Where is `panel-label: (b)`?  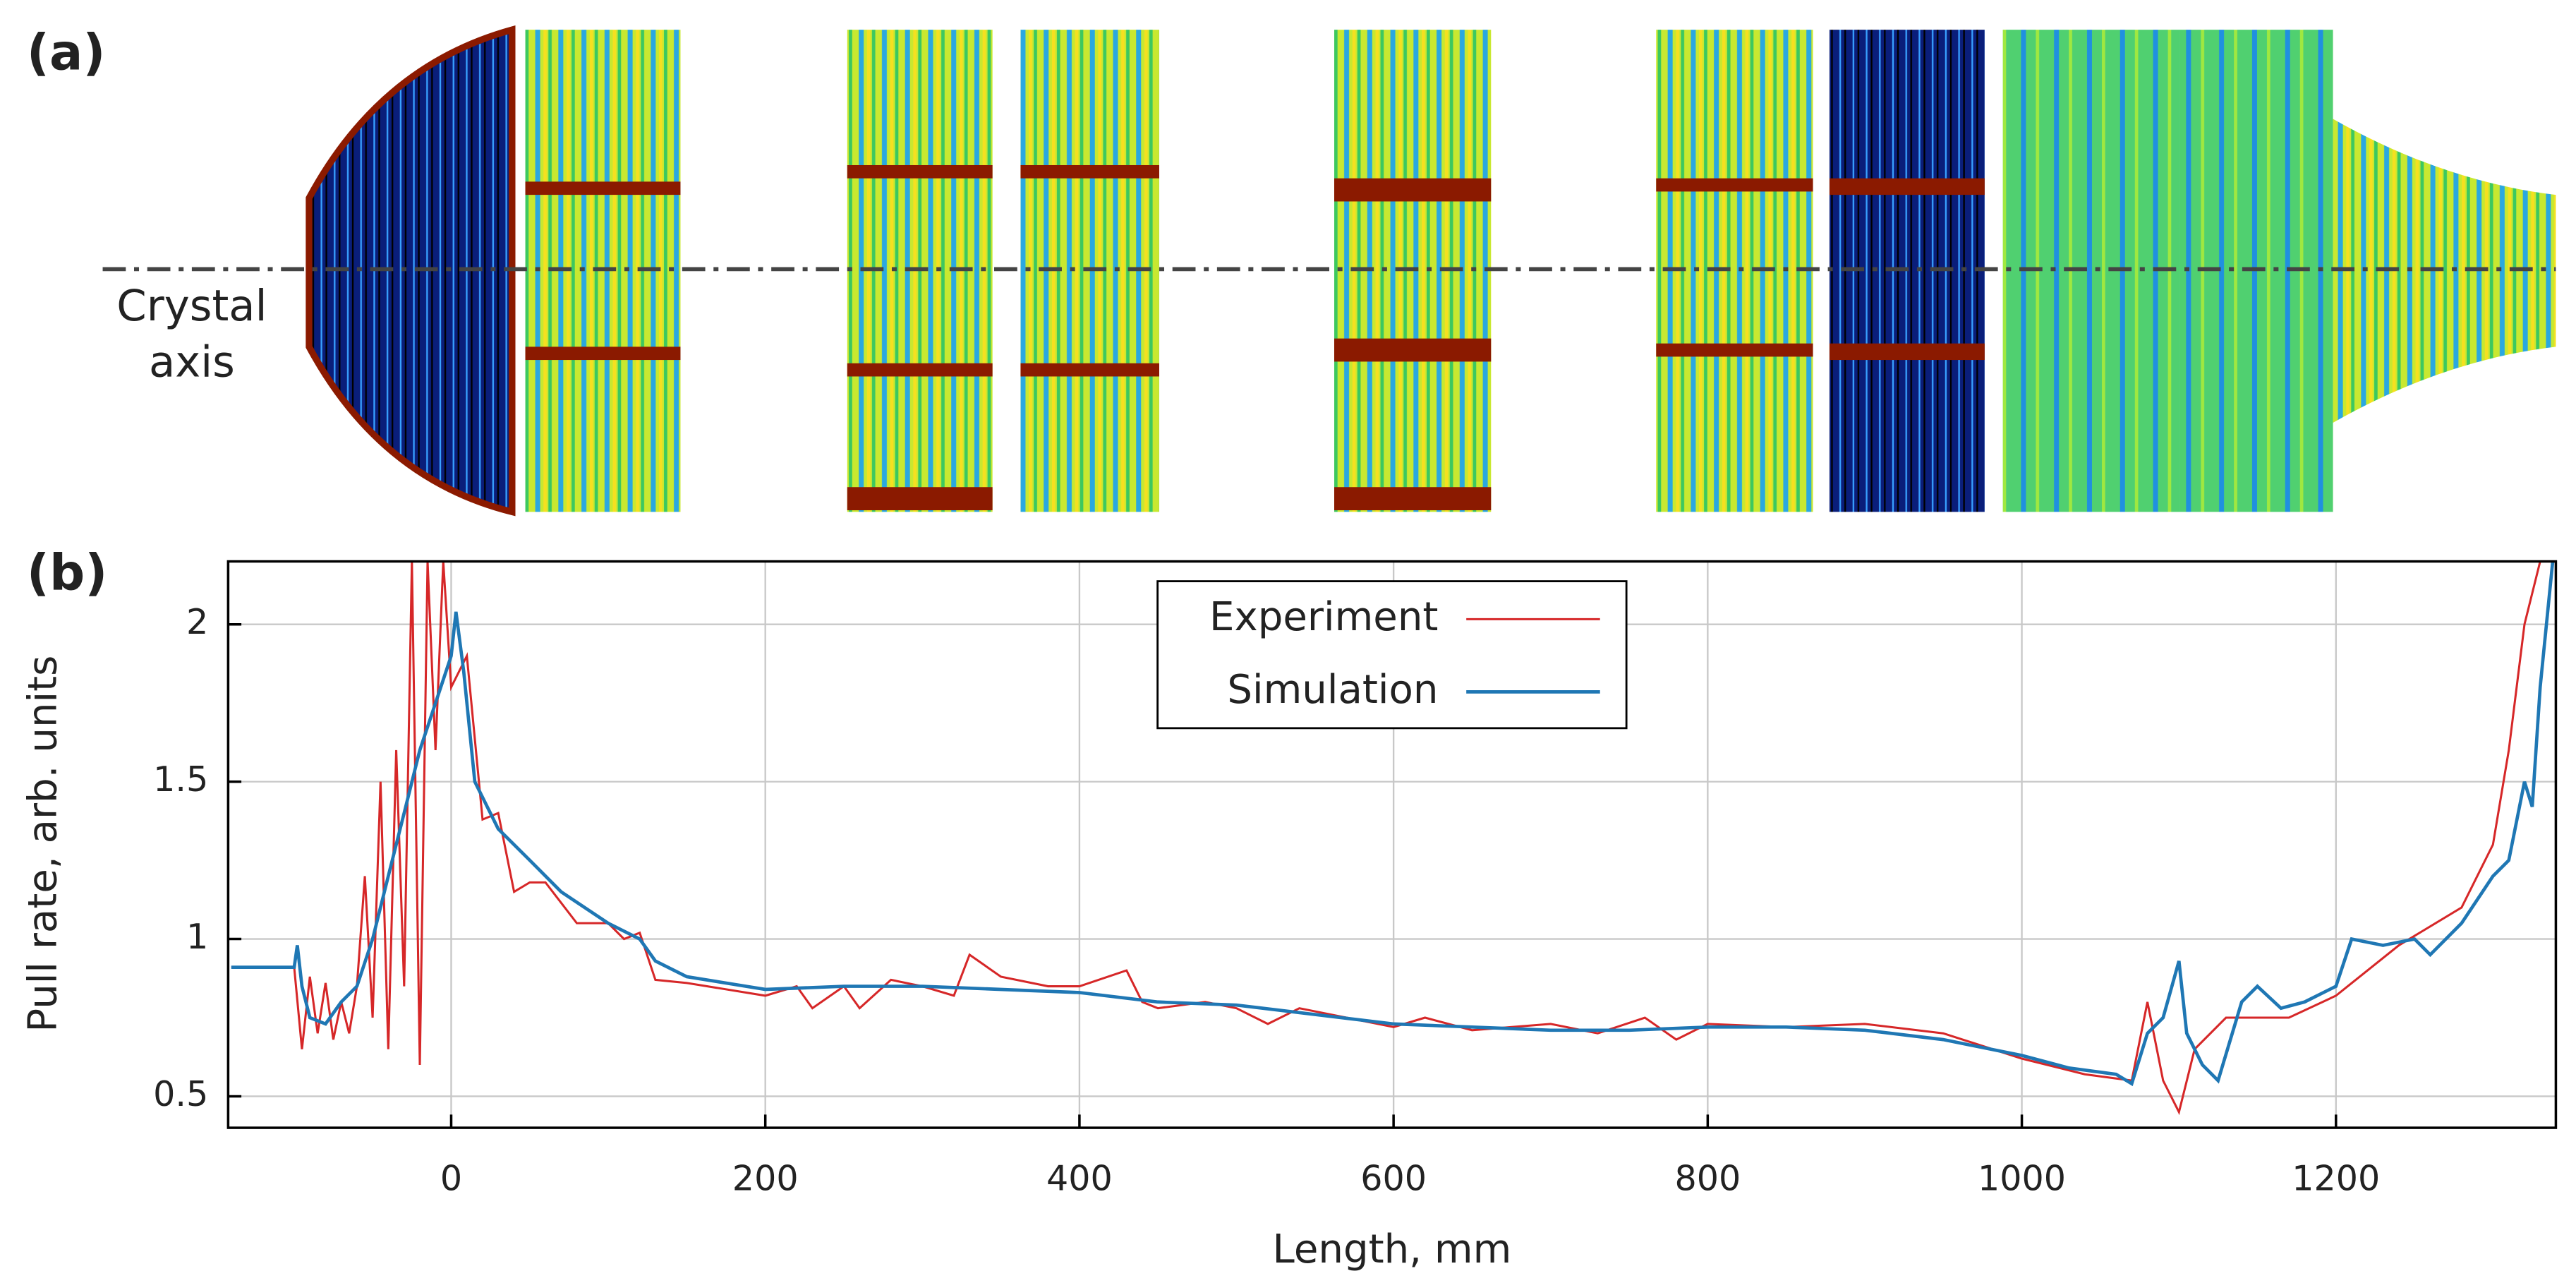
panel-label: (b) is located at coordinates (67, 573).